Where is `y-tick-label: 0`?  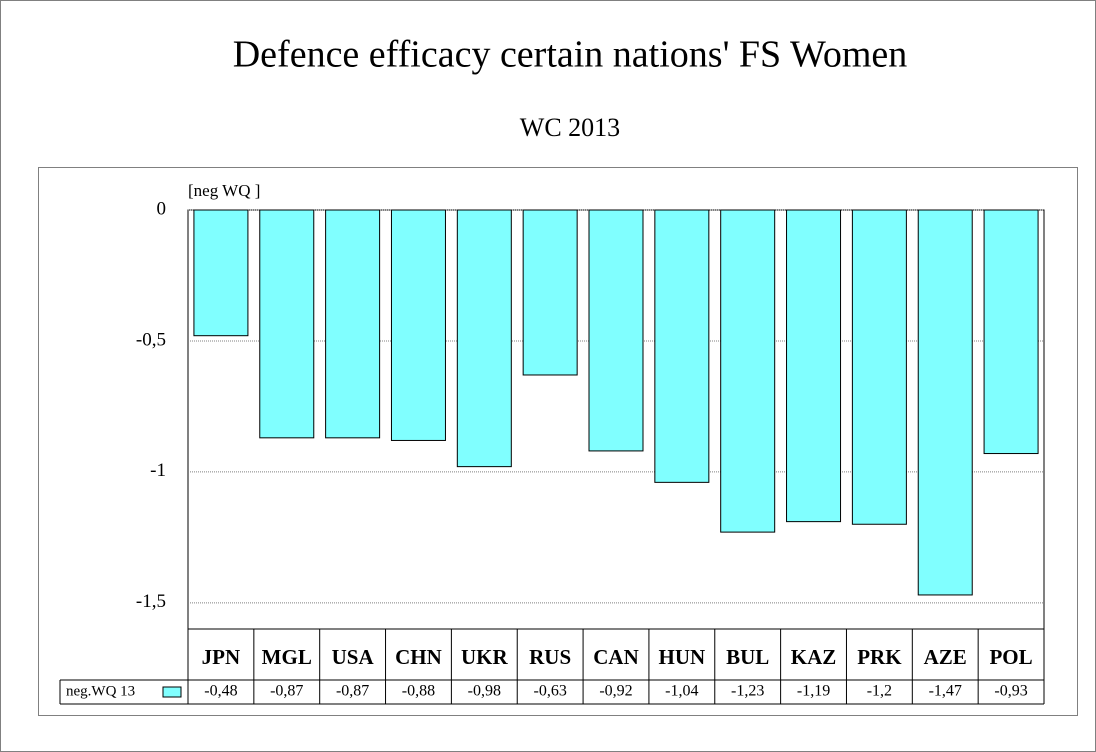
y-tick-label: 0 is located at coordinates (162, 208).